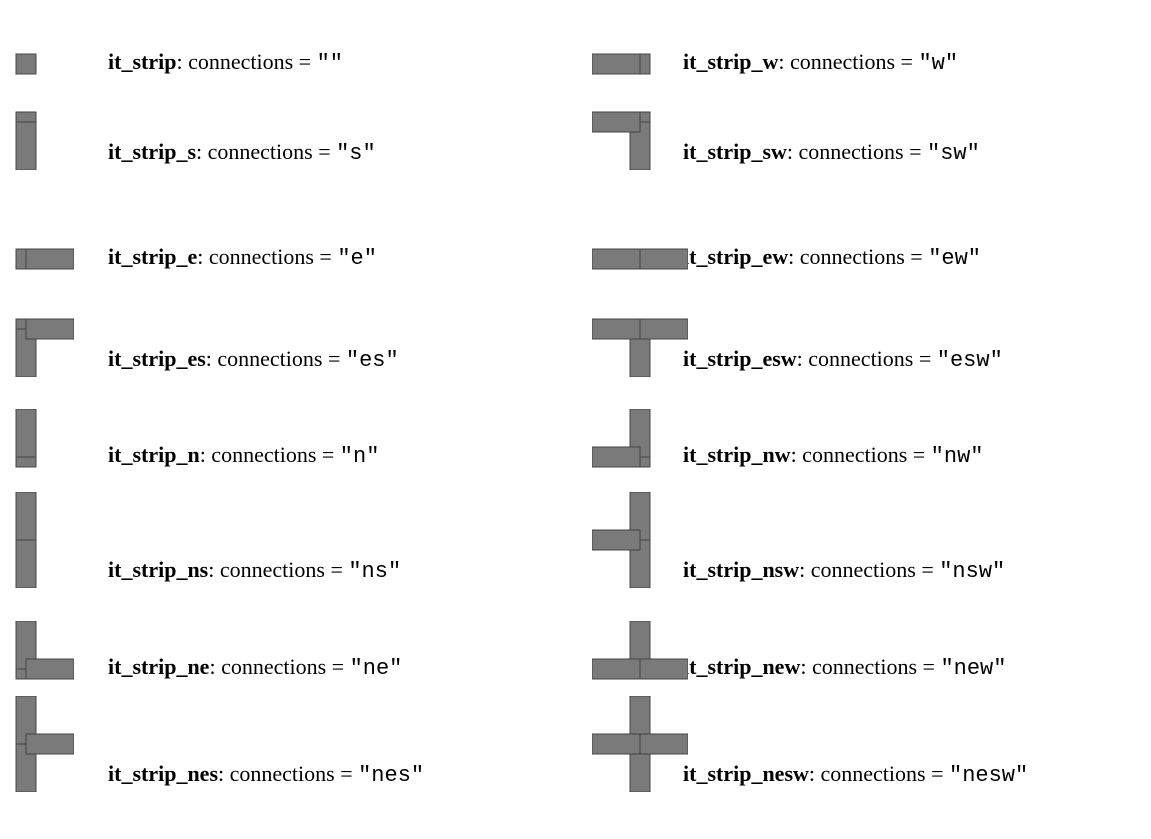 This screenshot has height=839, width=1151. What do you see at coordinates (372, 360) in the screenshot?
I see `item-code: "es"` at bounding box center [372, 360].